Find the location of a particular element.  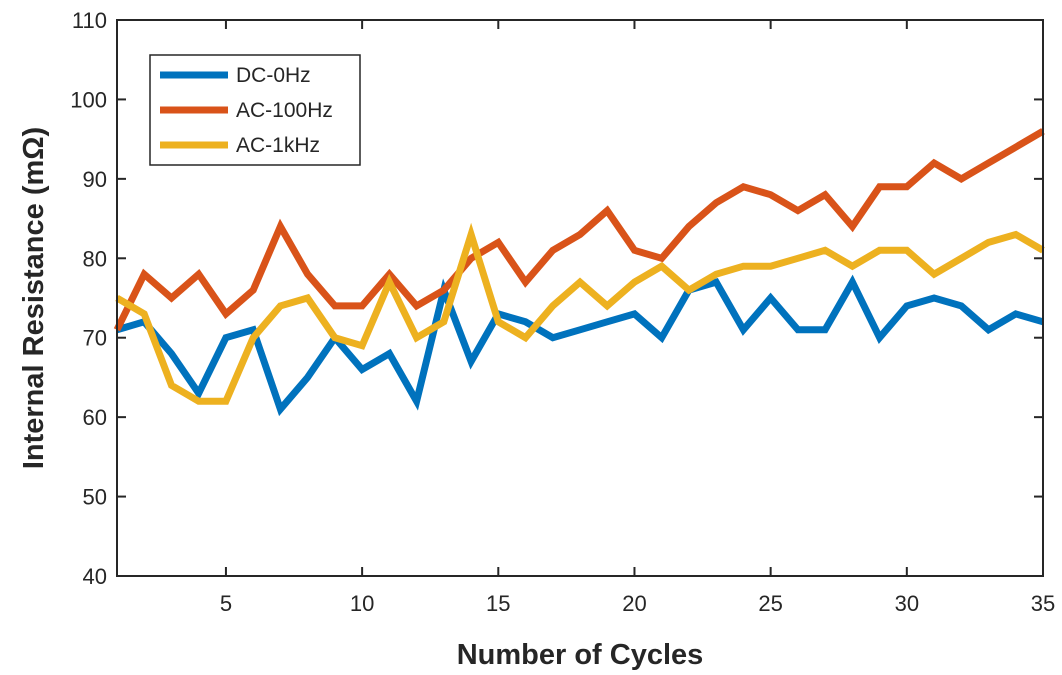

x-tick-label: 20 is located at coordinates (634, 603).